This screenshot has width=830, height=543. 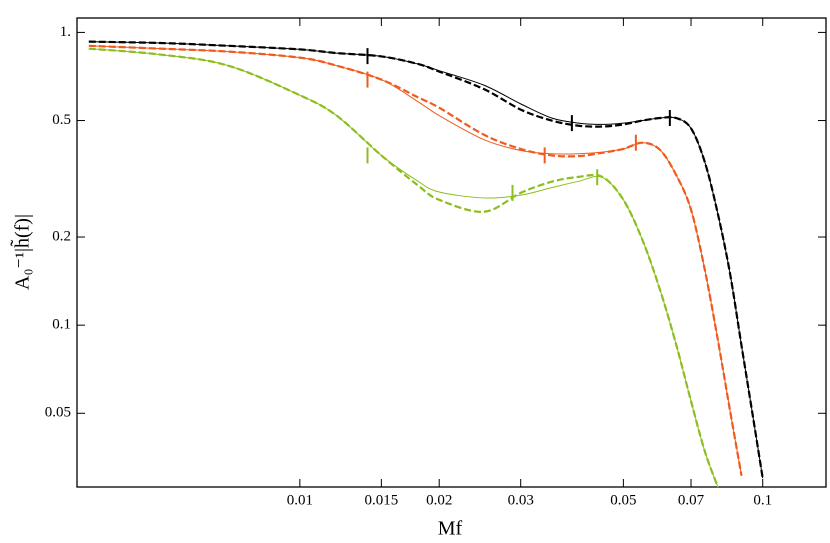 I want to click on y-tick-label: 0.1, so click(x=61, y=325).